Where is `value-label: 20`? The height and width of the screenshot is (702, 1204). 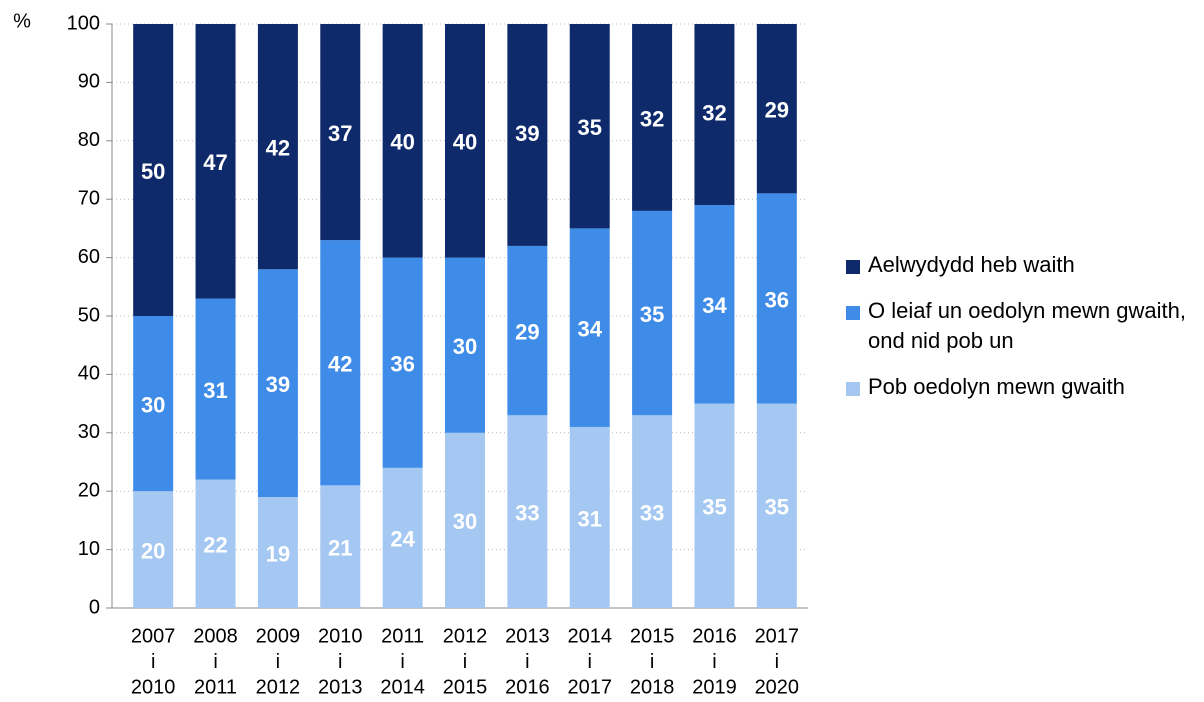 value-label: 20 is located at coordinates (153, 550).